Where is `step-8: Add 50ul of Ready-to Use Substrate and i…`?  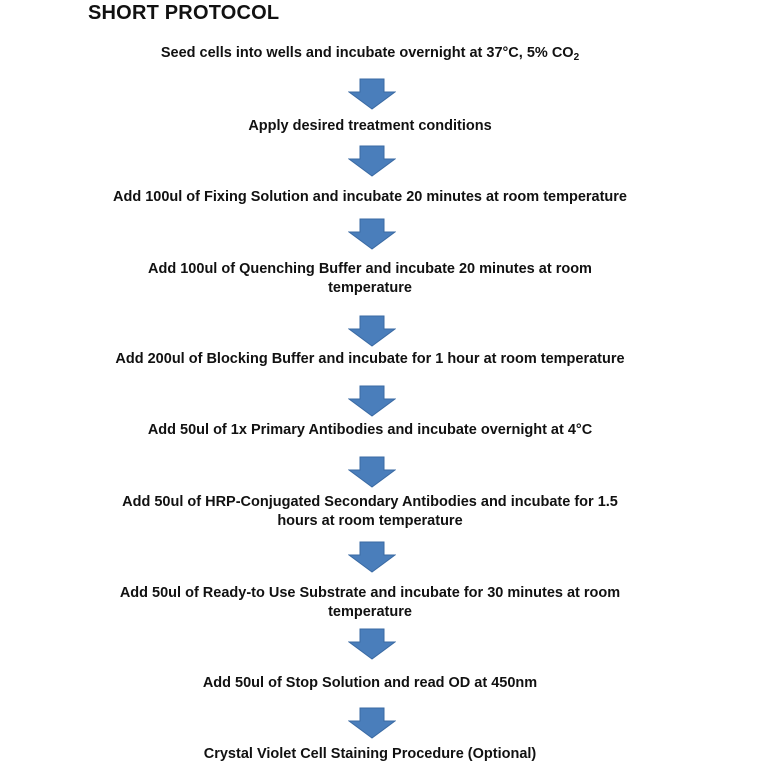 step-8: Add 50ul of Ready-to Use Substrate and i… is located at coordinates (370, 602).